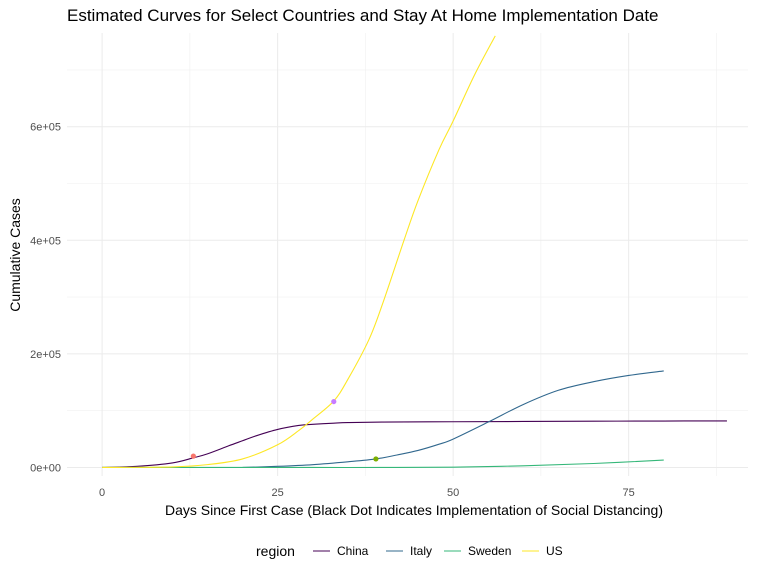 This screenshot has height=576, width=768. I want to click on y-tick-label: 0e+00, so click(45, 468).